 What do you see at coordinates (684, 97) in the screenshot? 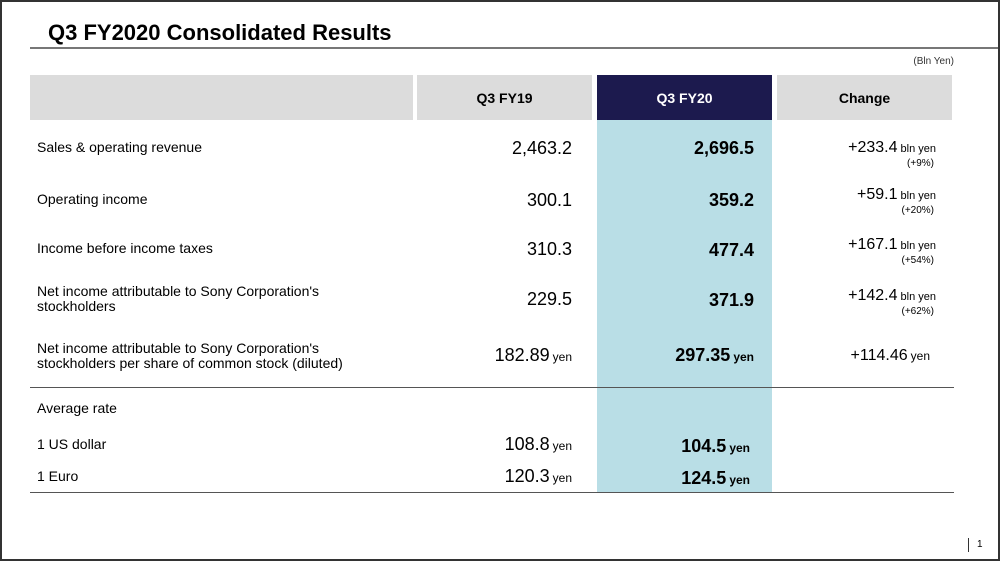
I see `header-q3fy20: Q3 FY20` at bounding box center [684, 97].